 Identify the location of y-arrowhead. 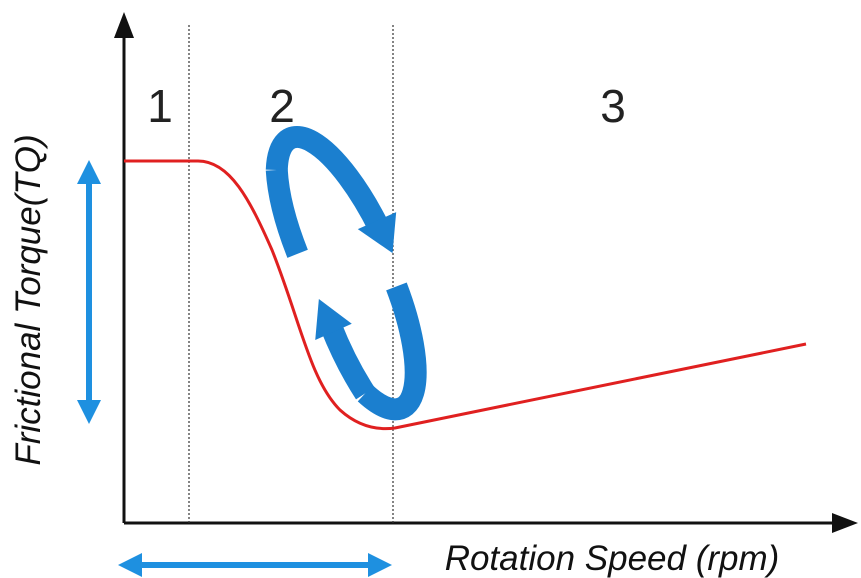
(124, 25).